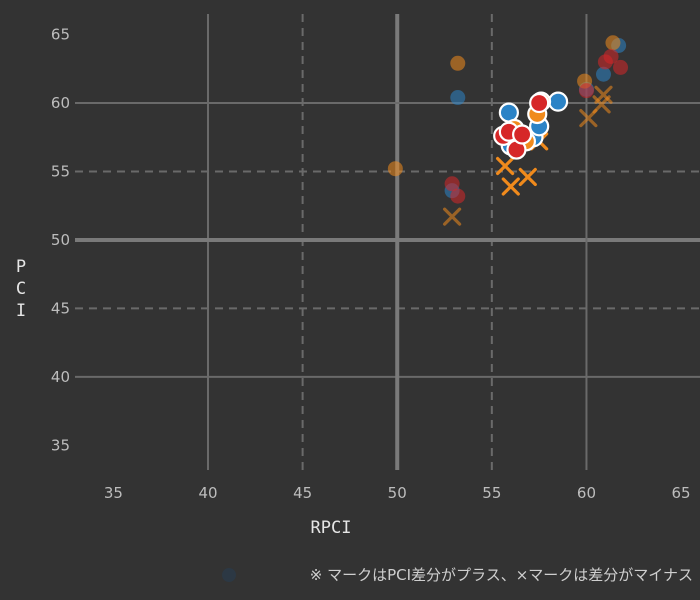 This screenshot has width=700, height=600. What do you see at coordinates (501, 575) in the screenshot?
I see `footnote-text: ※ マークはPCI差分がプラス、×マークは差分がマイナス` at bounding box center [501, 575].